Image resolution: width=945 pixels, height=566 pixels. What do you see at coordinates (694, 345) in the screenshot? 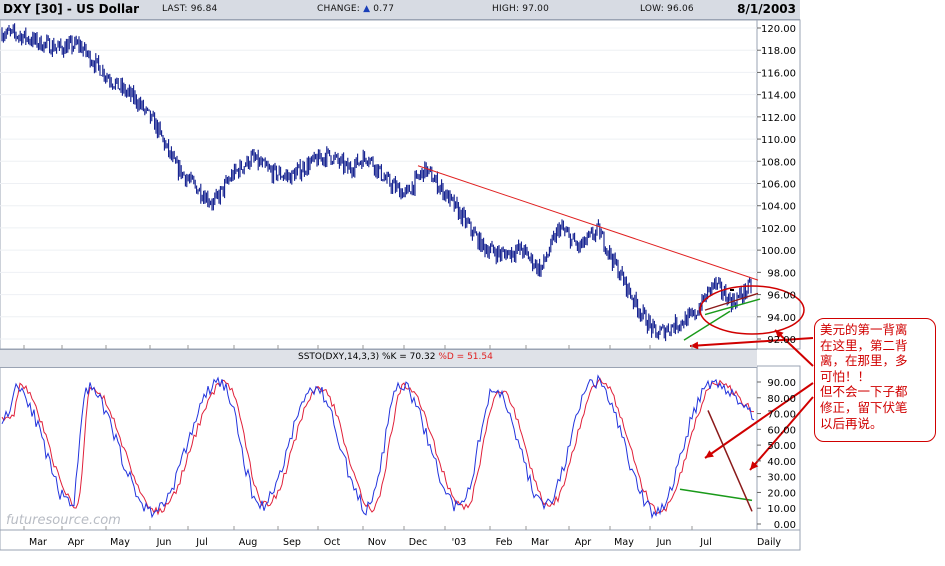
I see `arrow-to-first-divergence-head` at bounding box center [694, 345].